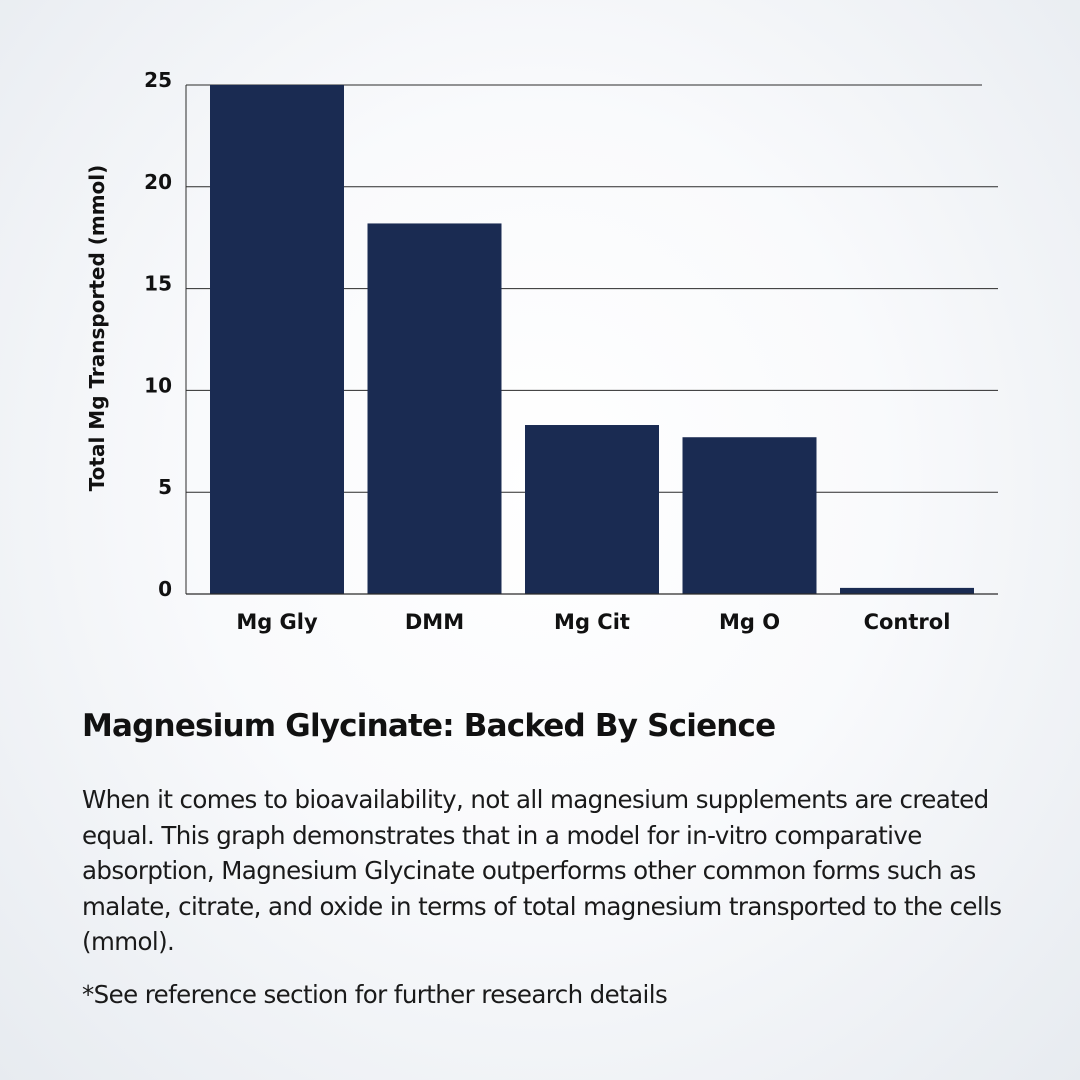  I want to click on y-tick-label: 10, so click(158, 385).